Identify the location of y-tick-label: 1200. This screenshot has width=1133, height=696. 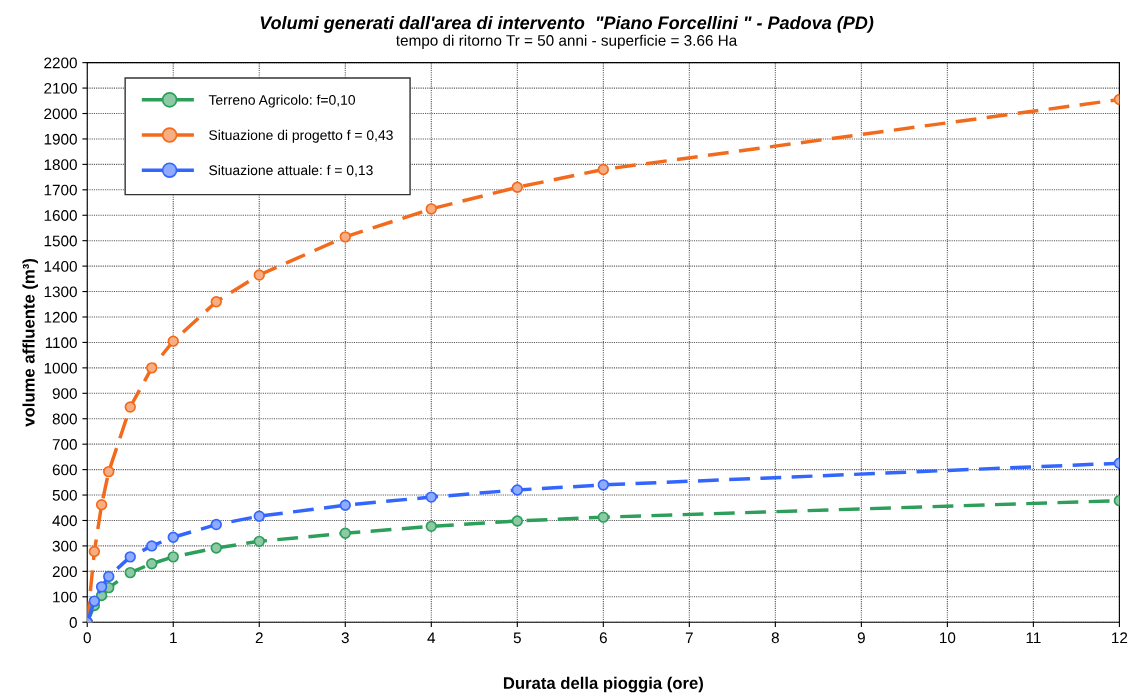
(60, 317).